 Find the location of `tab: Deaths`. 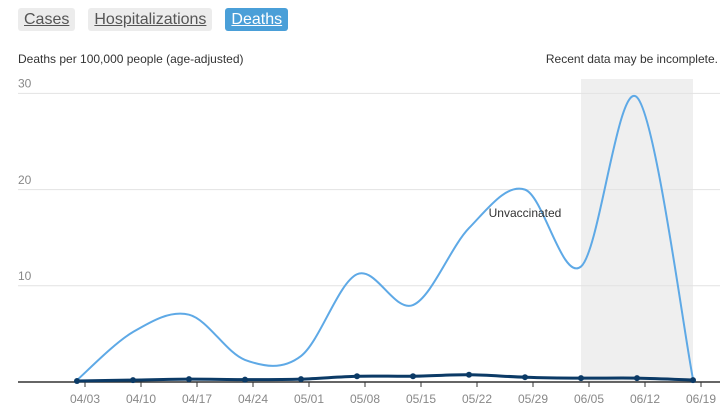

tab: Deaths is located at coordinates (257, 19).